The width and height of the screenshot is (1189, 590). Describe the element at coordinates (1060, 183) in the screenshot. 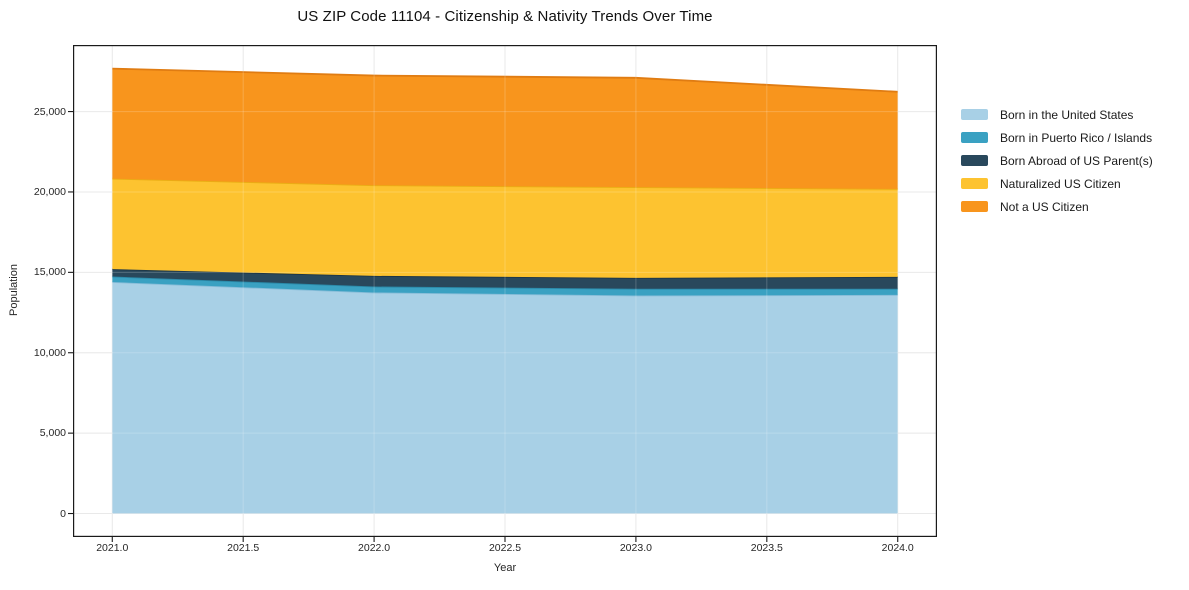

I see `legend-label: Naturalized US Citizen` at that location.